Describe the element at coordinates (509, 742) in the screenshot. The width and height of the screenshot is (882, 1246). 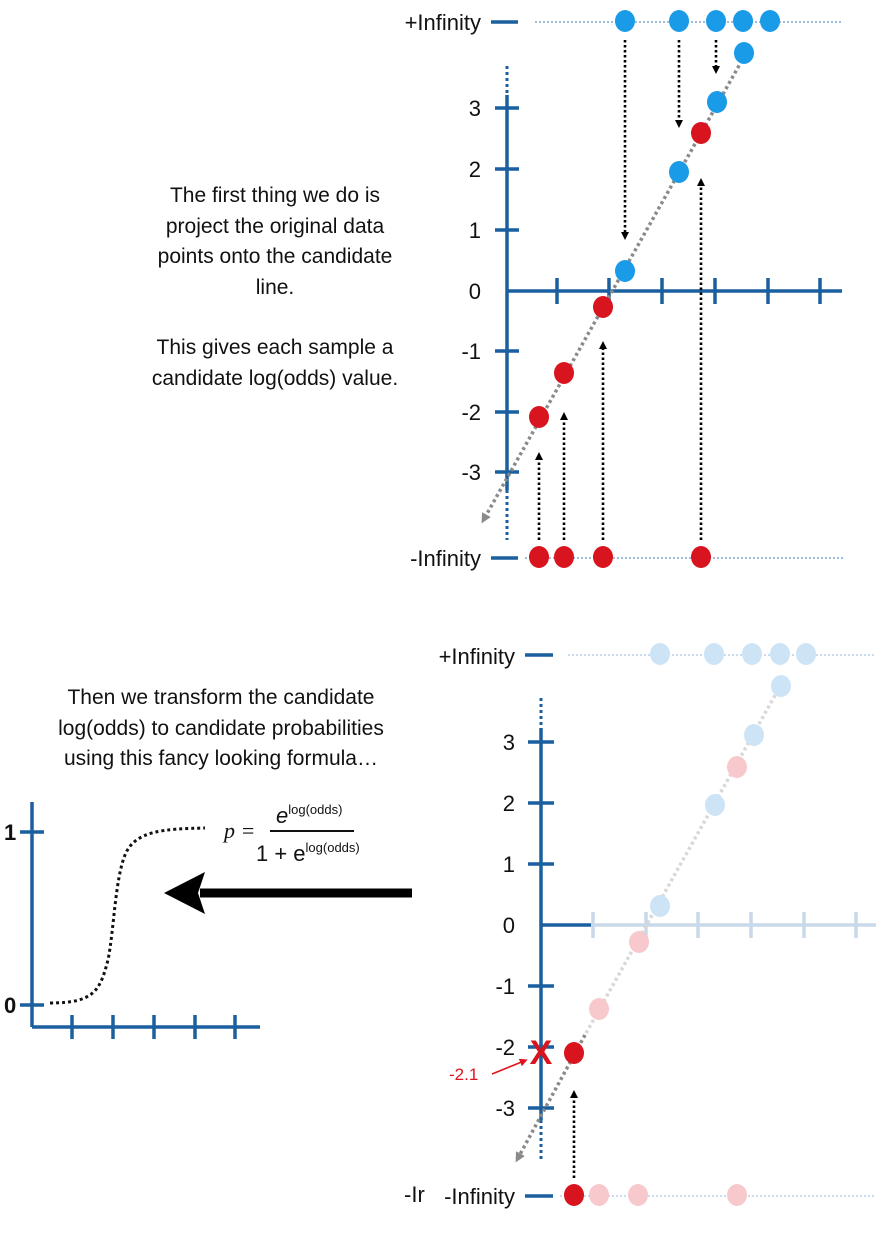
I see `bottom-y-tick-label-3: 3` at that location.